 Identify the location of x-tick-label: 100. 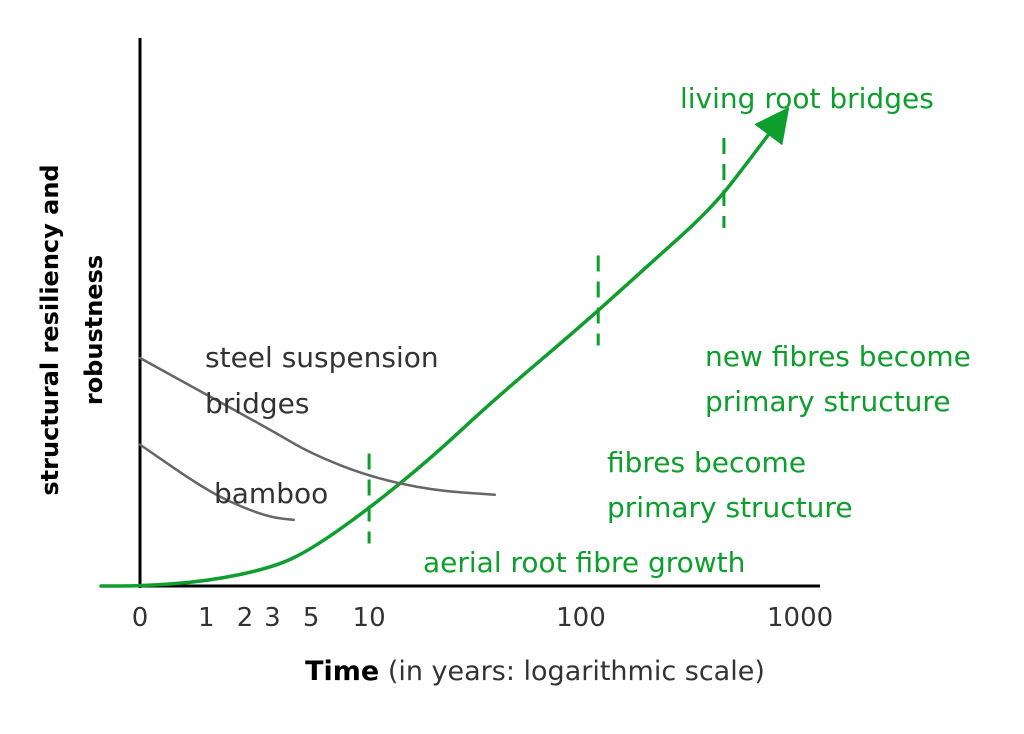
(581, 618).